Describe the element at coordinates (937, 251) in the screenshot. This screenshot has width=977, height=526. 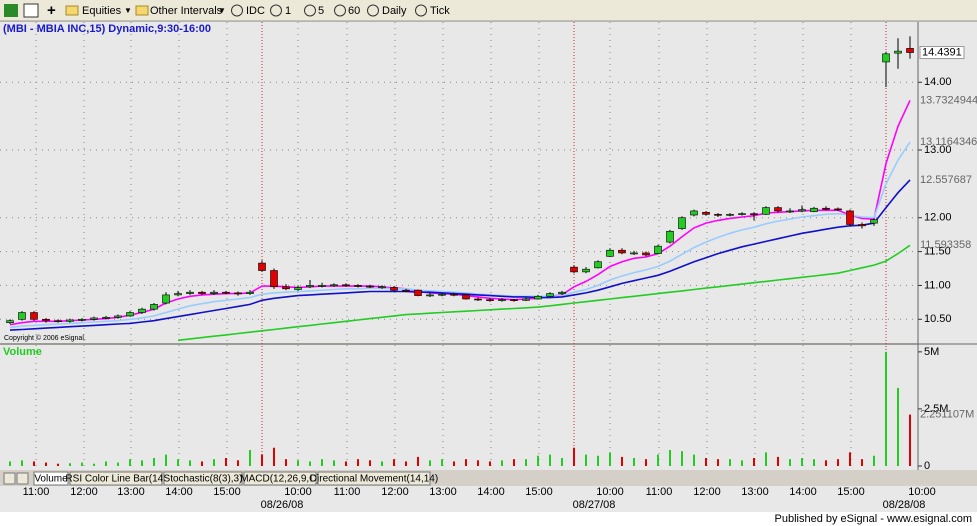
I see `y-tick-label: 11.50` at that location.